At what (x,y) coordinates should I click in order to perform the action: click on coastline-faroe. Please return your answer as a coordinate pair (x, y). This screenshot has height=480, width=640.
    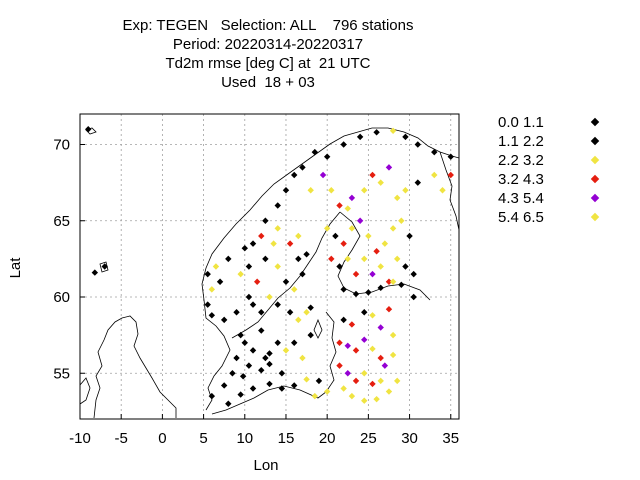
    Looking at the image, I should click on (104, 267).